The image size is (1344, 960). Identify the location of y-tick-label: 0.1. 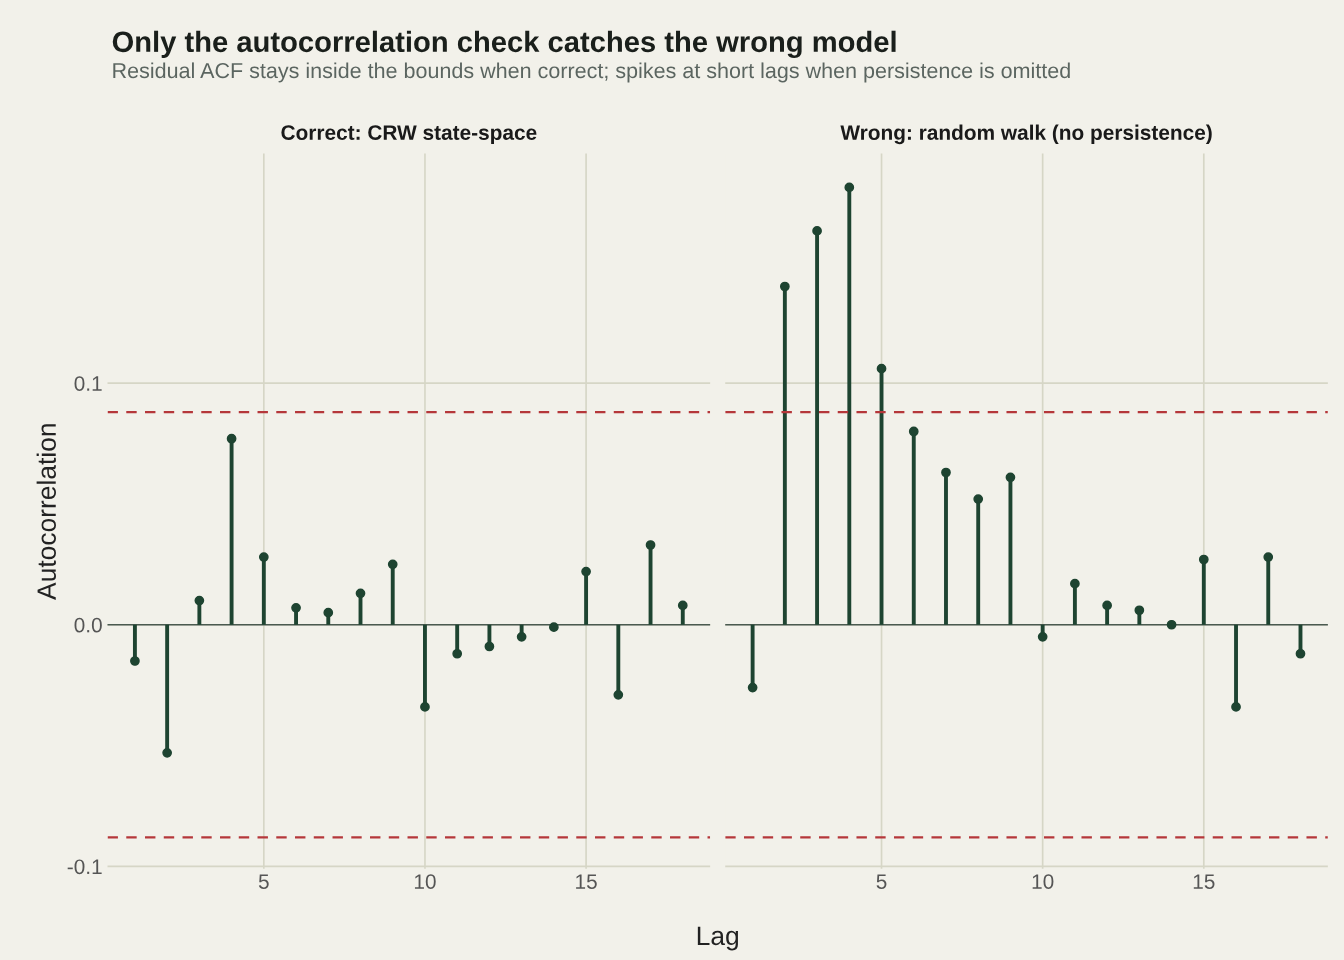
(88, 383).